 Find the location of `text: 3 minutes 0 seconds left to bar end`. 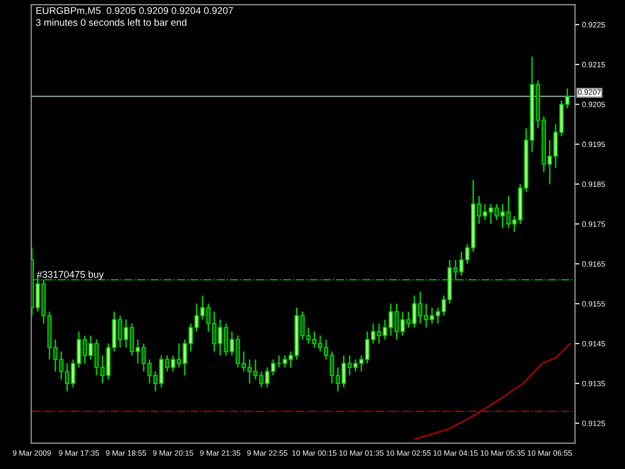

text: 3 minutes 0 seconds left to bar end is located at coordinates (111, 22).